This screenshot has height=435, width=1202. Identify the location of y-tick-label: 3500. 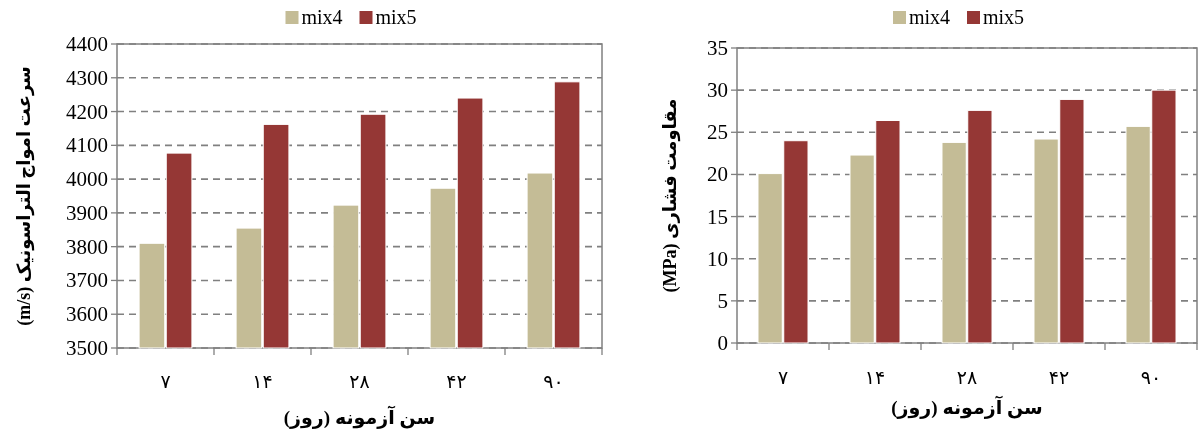
(87, 348).